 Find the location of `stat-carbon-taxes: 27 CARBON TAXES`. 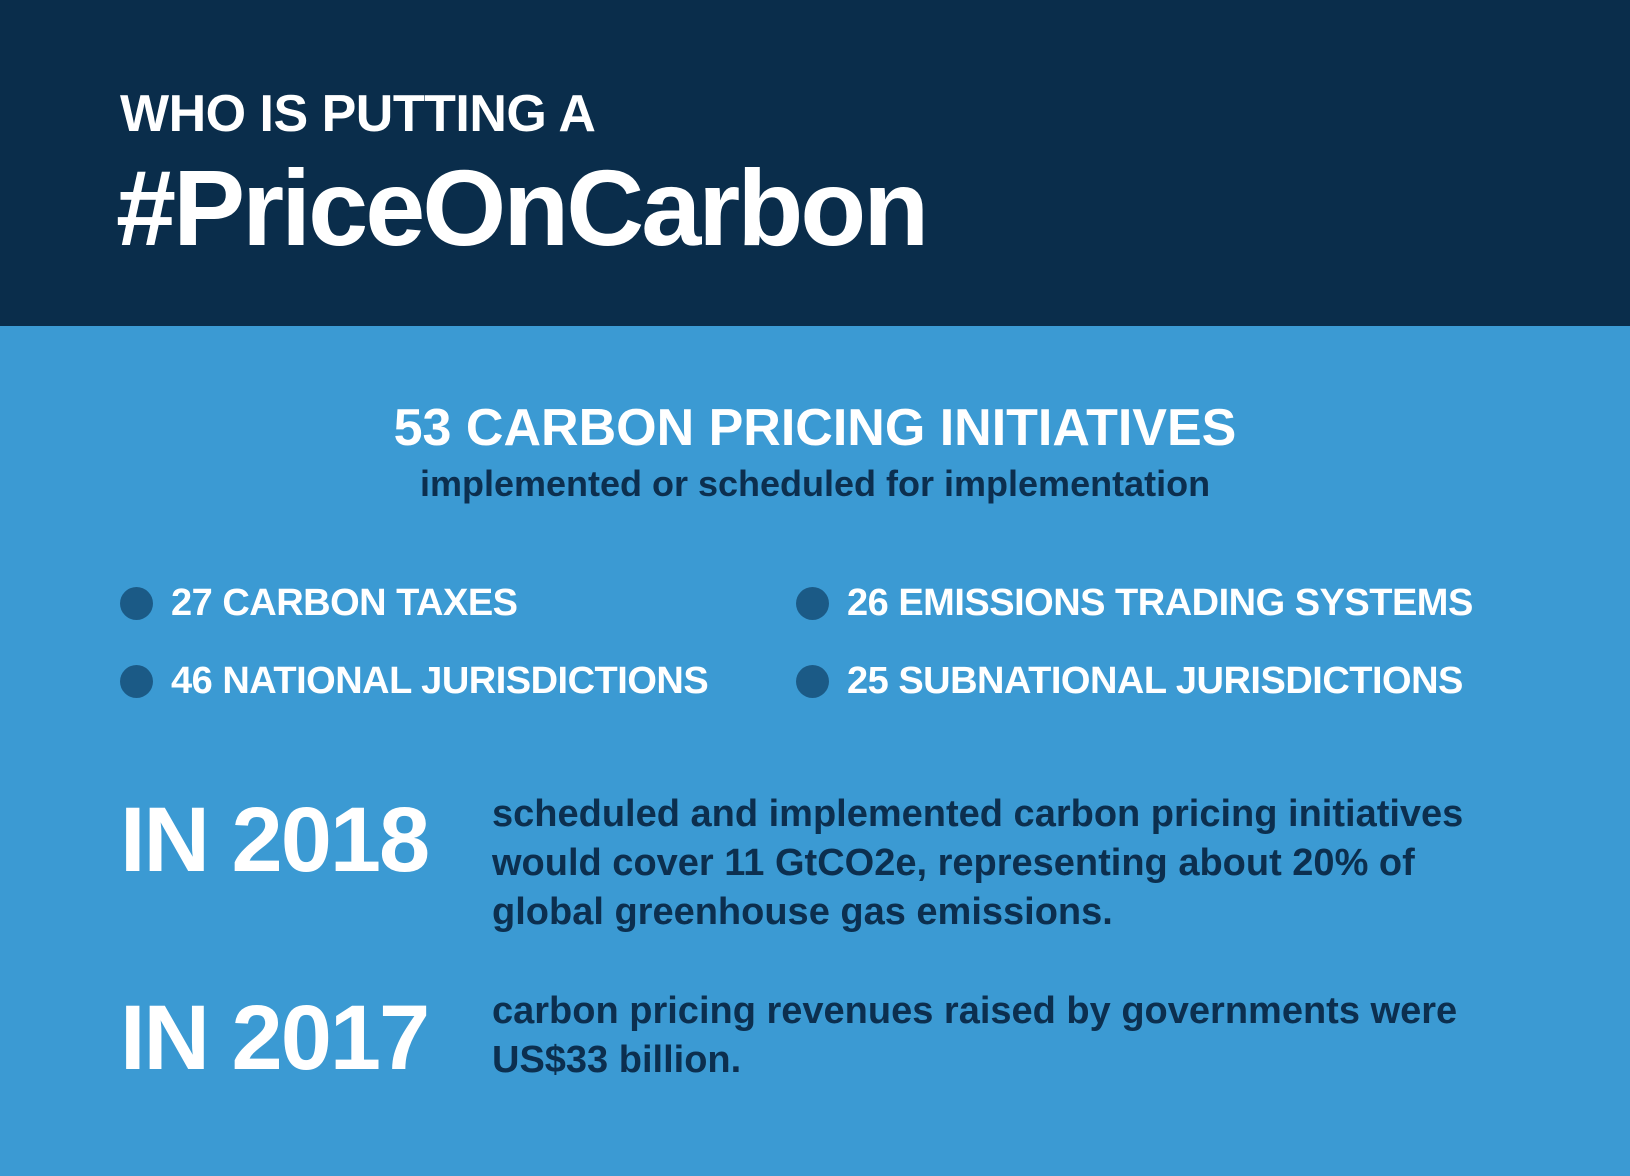

stat-carbon-taxes: 27 CARBON TAXES is located at coordinates (319, 603).